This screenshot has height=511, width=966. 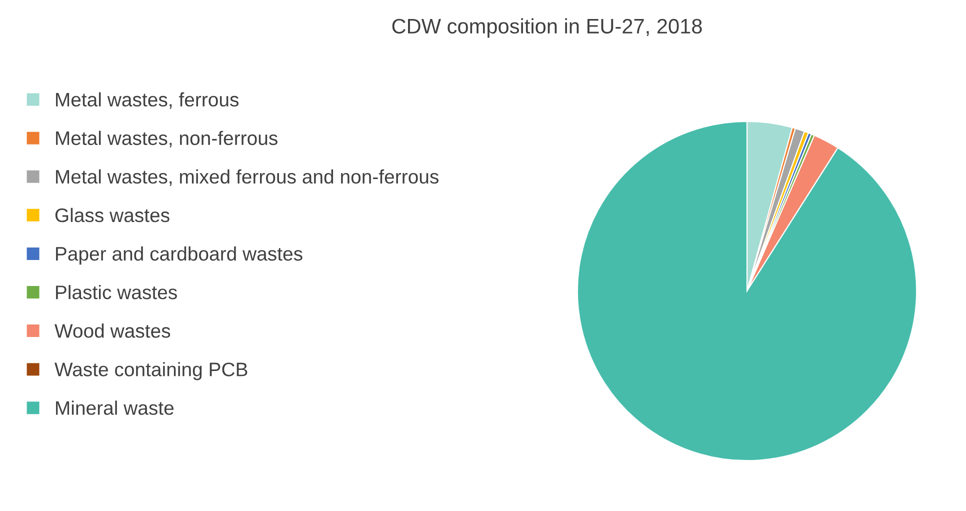 I want to click on legend-label: Mineral waste, so click(x=115, y=407).